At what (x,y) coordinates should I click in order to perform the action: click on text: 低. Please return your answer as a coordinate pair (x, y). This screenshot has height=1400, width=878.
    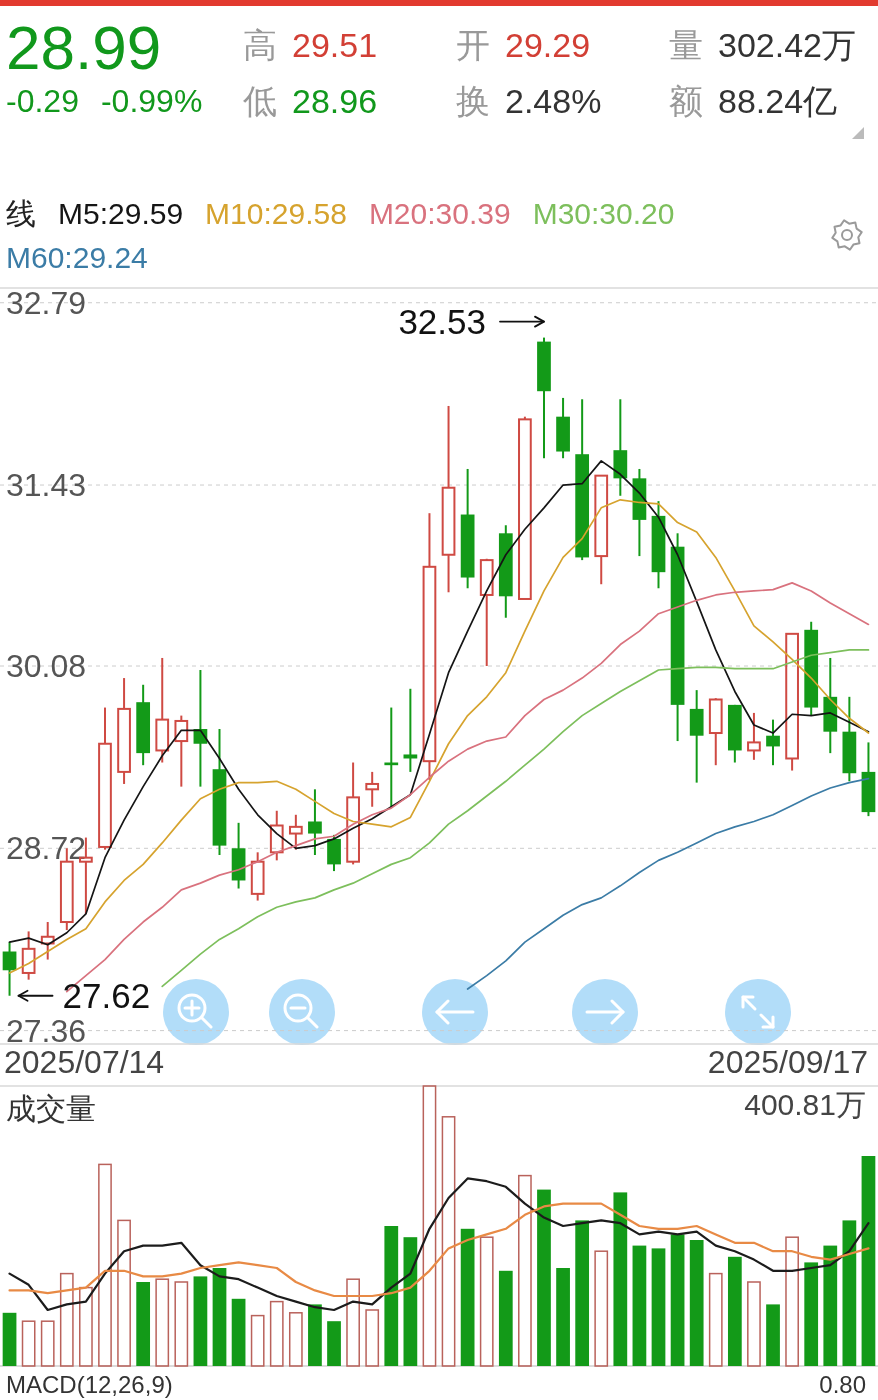
    Looking at the image, I should click on (260, 101).